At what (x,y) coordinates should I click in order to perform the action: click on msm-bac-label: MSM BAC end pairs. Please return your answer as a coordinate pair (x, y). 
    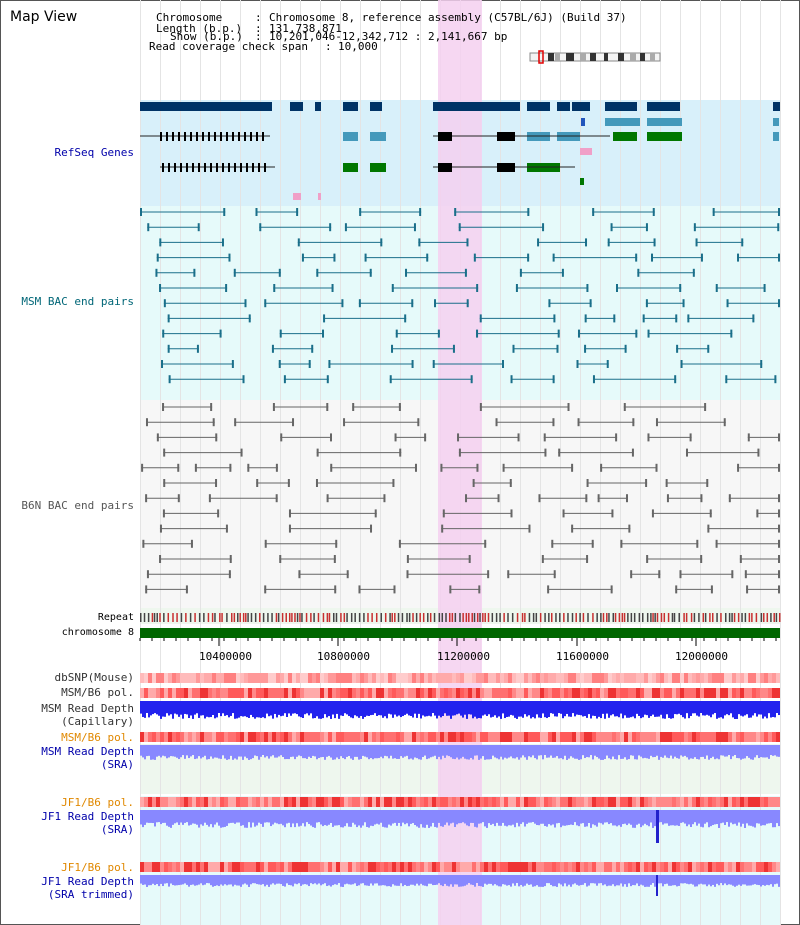
    Looking at the image, I should click on (77, 301).